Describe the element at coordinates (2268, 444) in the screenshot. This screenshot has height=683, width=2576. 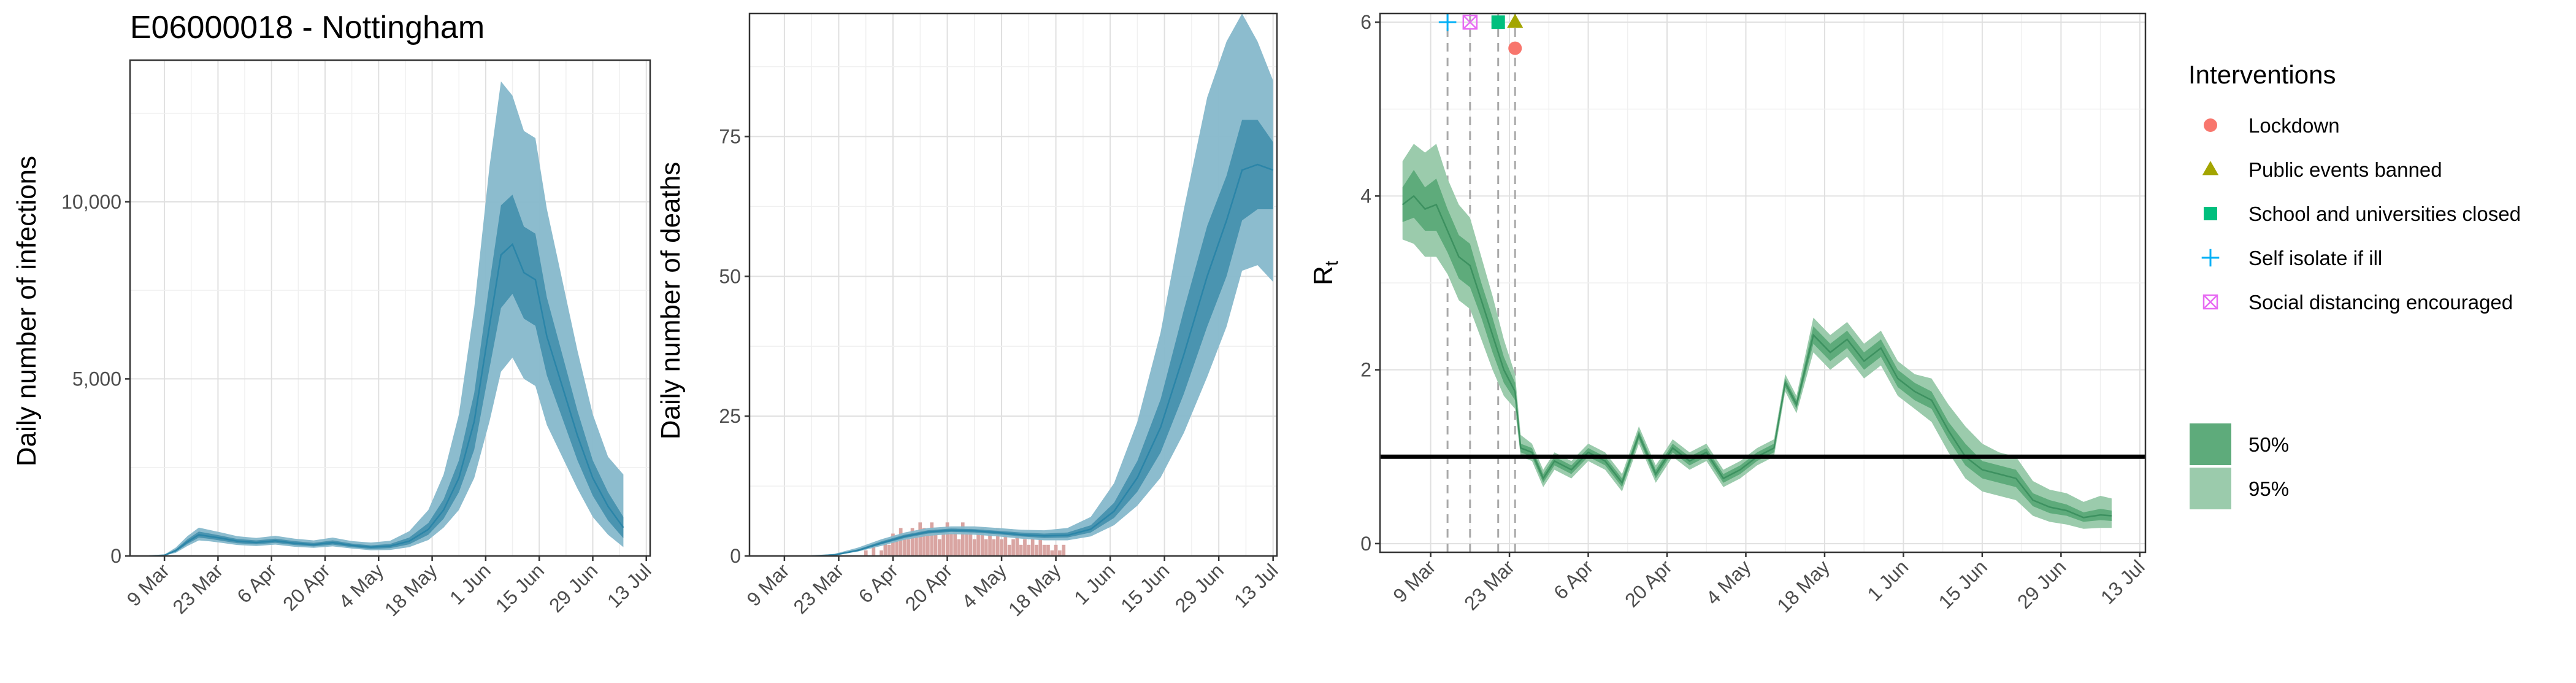
I see `legend-ci-label-50: 50%` at that location.